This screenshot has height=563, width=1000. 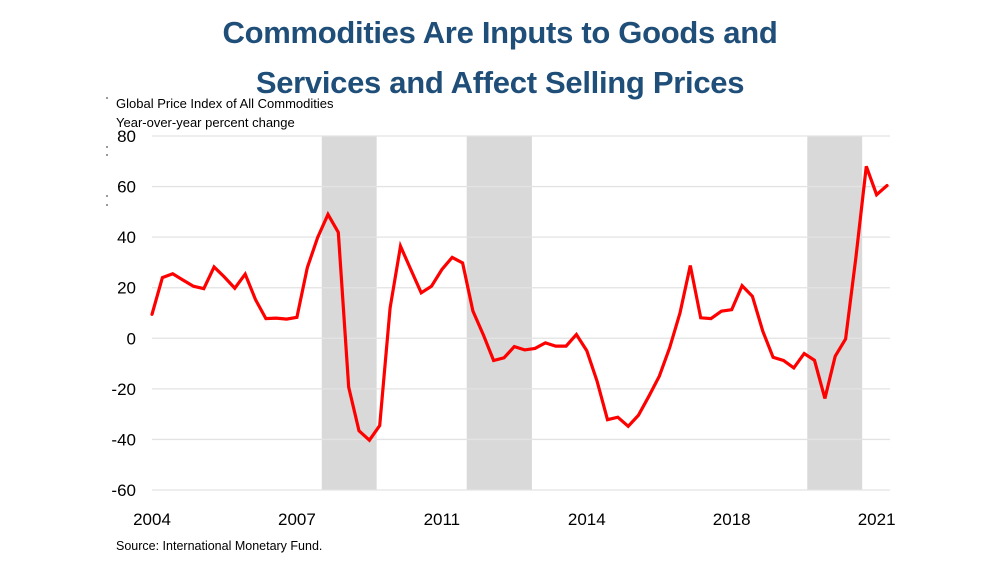 I want to click on y-axis-tick-labels: 80 60 40 20 0 -20 -40 -60, so click(x=123, y=313).